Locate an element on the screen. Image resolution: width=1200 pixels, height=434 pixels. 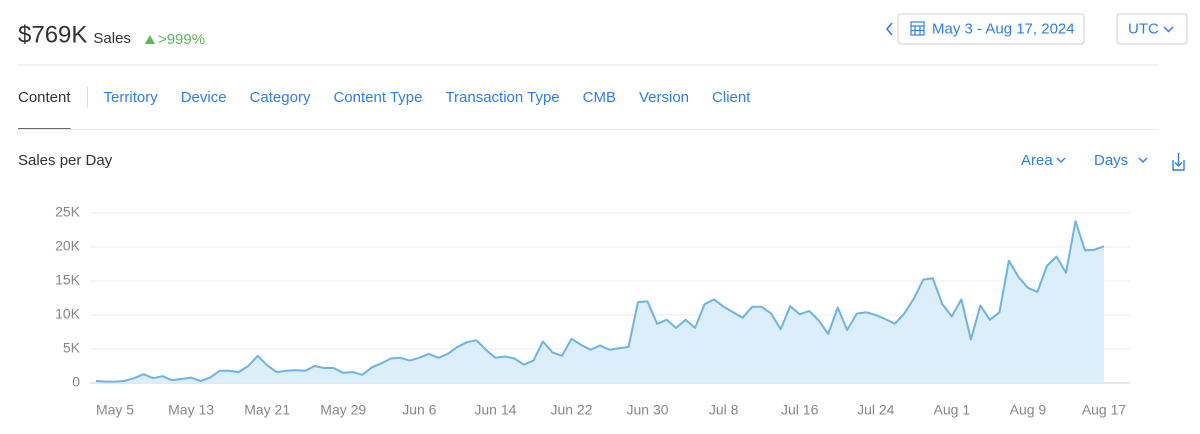
calendar-icon is located at coordinates (917, 28).